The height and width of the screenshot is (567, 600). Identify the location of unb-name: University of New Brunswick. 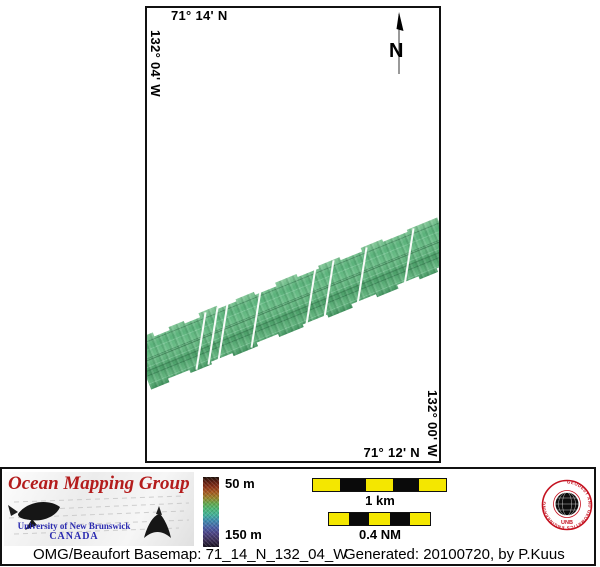
(74, 526).